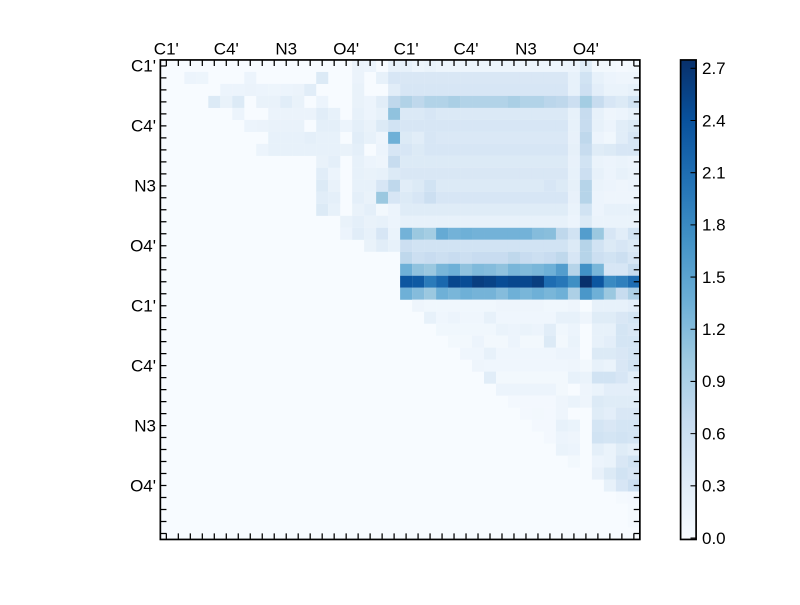 This screenshot has height=605, width=800. What do you see at coordinates (714, 68) in the screenshot?
I see `svg-text: 2.7` at bounding box center [714, 68].